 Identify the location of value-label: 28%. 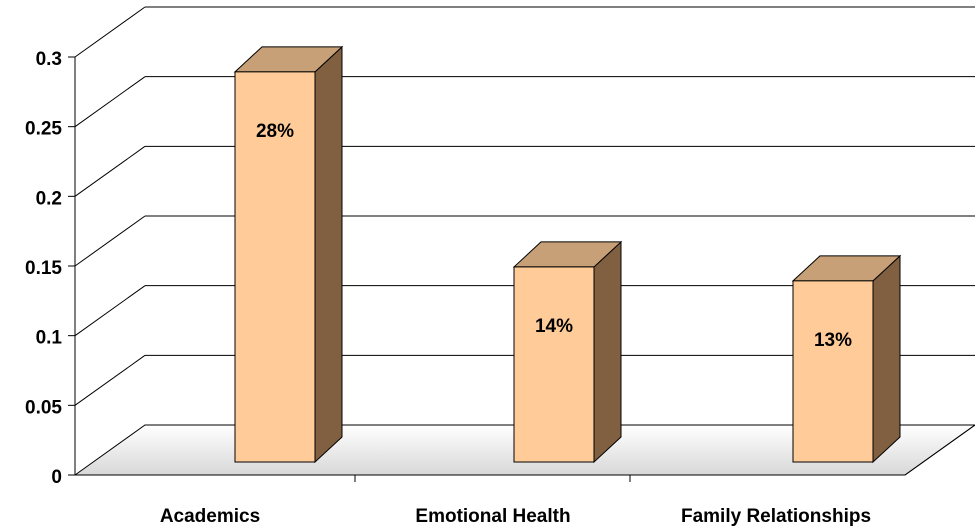
(275, 131).